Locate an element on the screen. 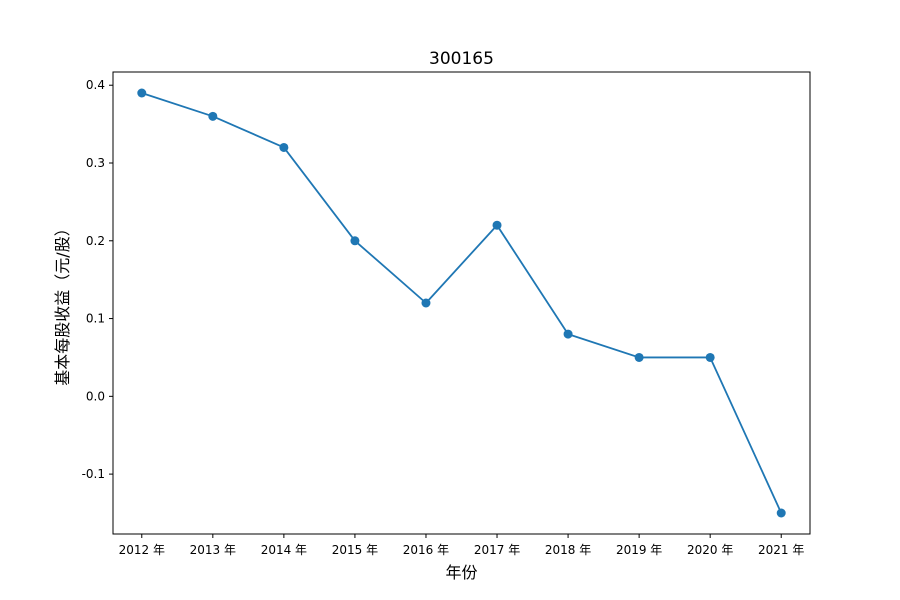  x-tick-label: 2019 年 is located at coordinates (639, 550).